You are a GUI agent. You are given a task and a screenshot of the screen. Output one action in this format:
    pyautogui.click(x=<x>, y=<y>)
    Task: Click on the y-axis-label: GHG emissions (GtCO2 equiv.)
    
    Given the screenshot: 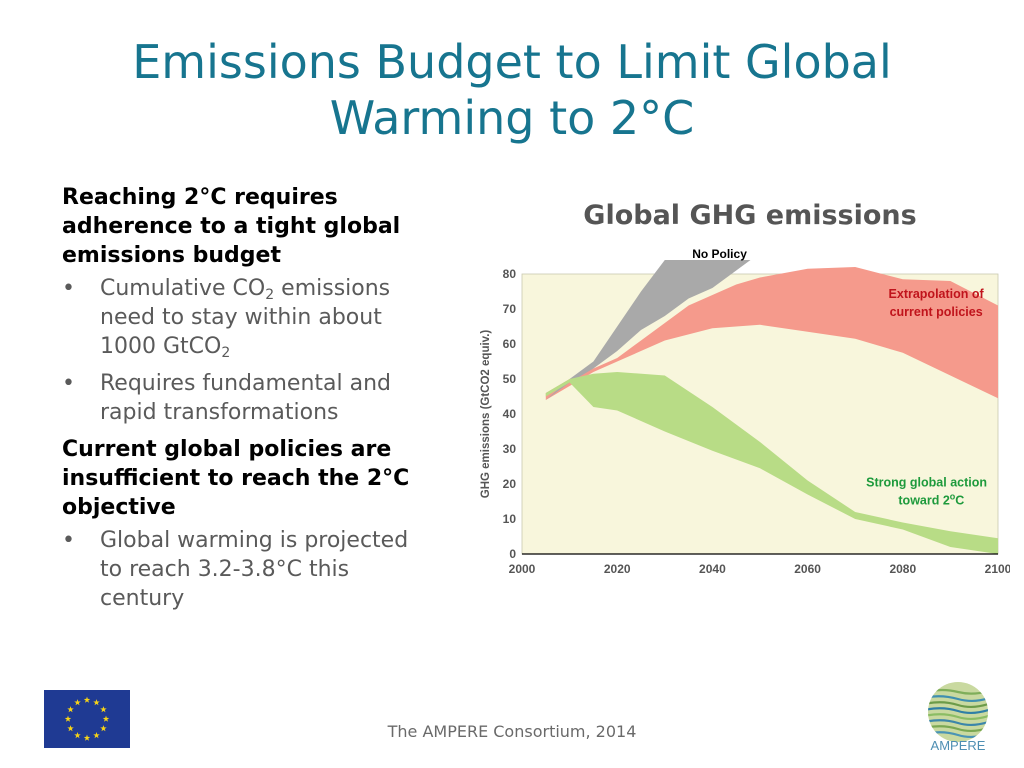 What is the action you would take?
    pyautogui.click(x=486, y=414)
    